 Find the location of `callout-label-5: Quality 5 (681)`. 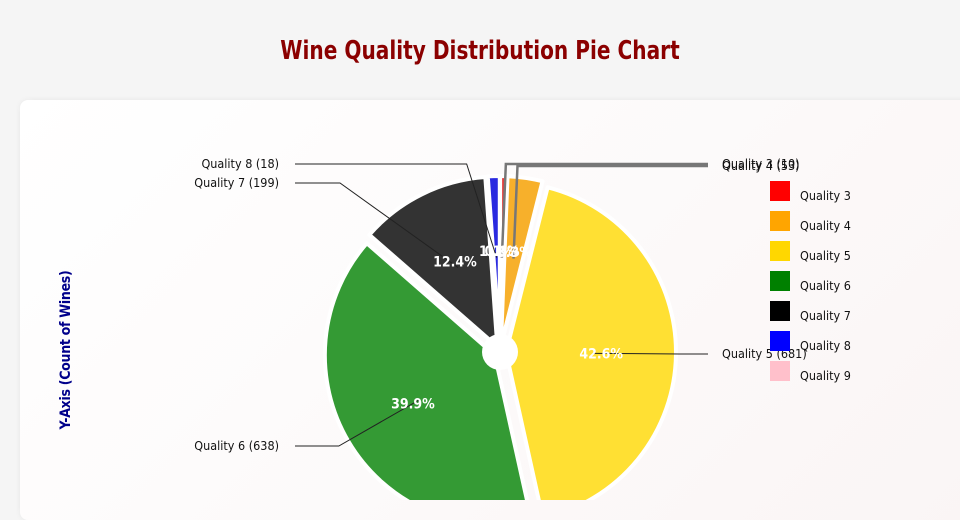

callout-label-5: Quality 5 (681) is located at coordinates (764, 353).